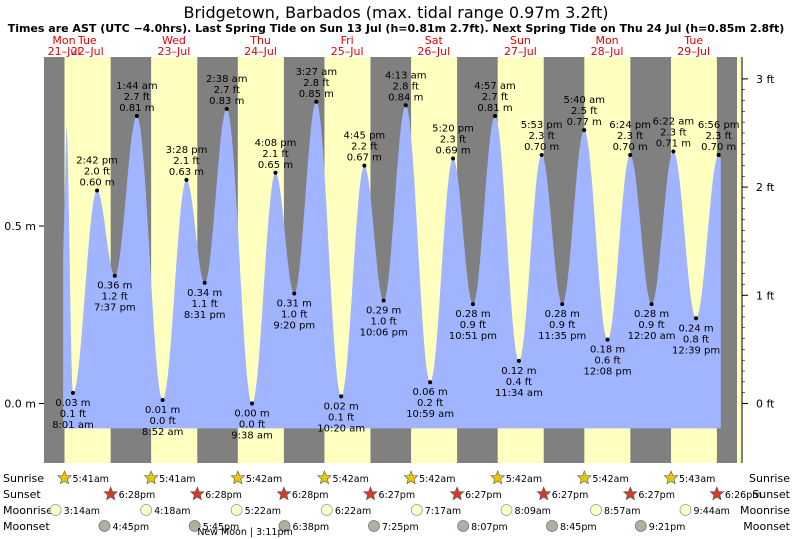 The width and height of the screenshot is (793, 539). Describe the element at coordinates (765, 404) in the screenshot. I see `right-axis-label: 0 ft` at that location.